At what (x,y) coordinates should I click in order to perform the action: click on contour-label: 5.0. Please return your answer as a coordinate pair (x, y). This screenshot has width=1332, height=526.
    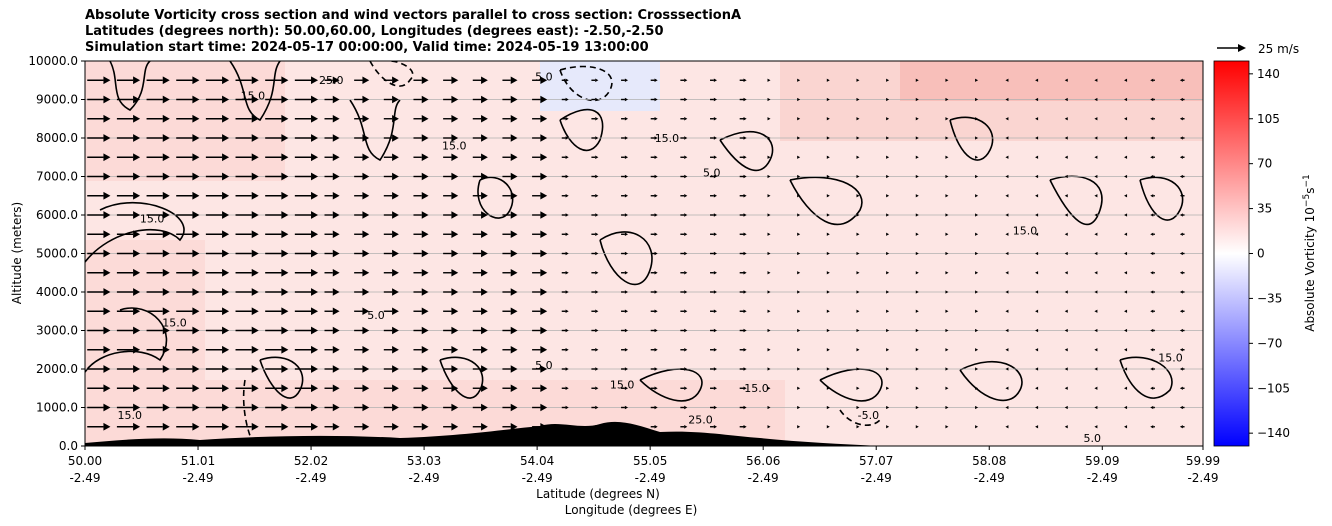
    Looking at the image, I should click on (376, 315).